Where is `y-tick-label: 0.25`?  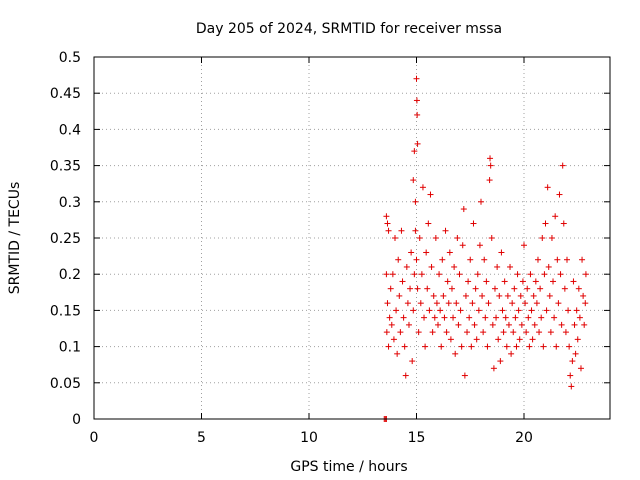
y-tick-label: 0.25 is located at coordinates (65, 239).